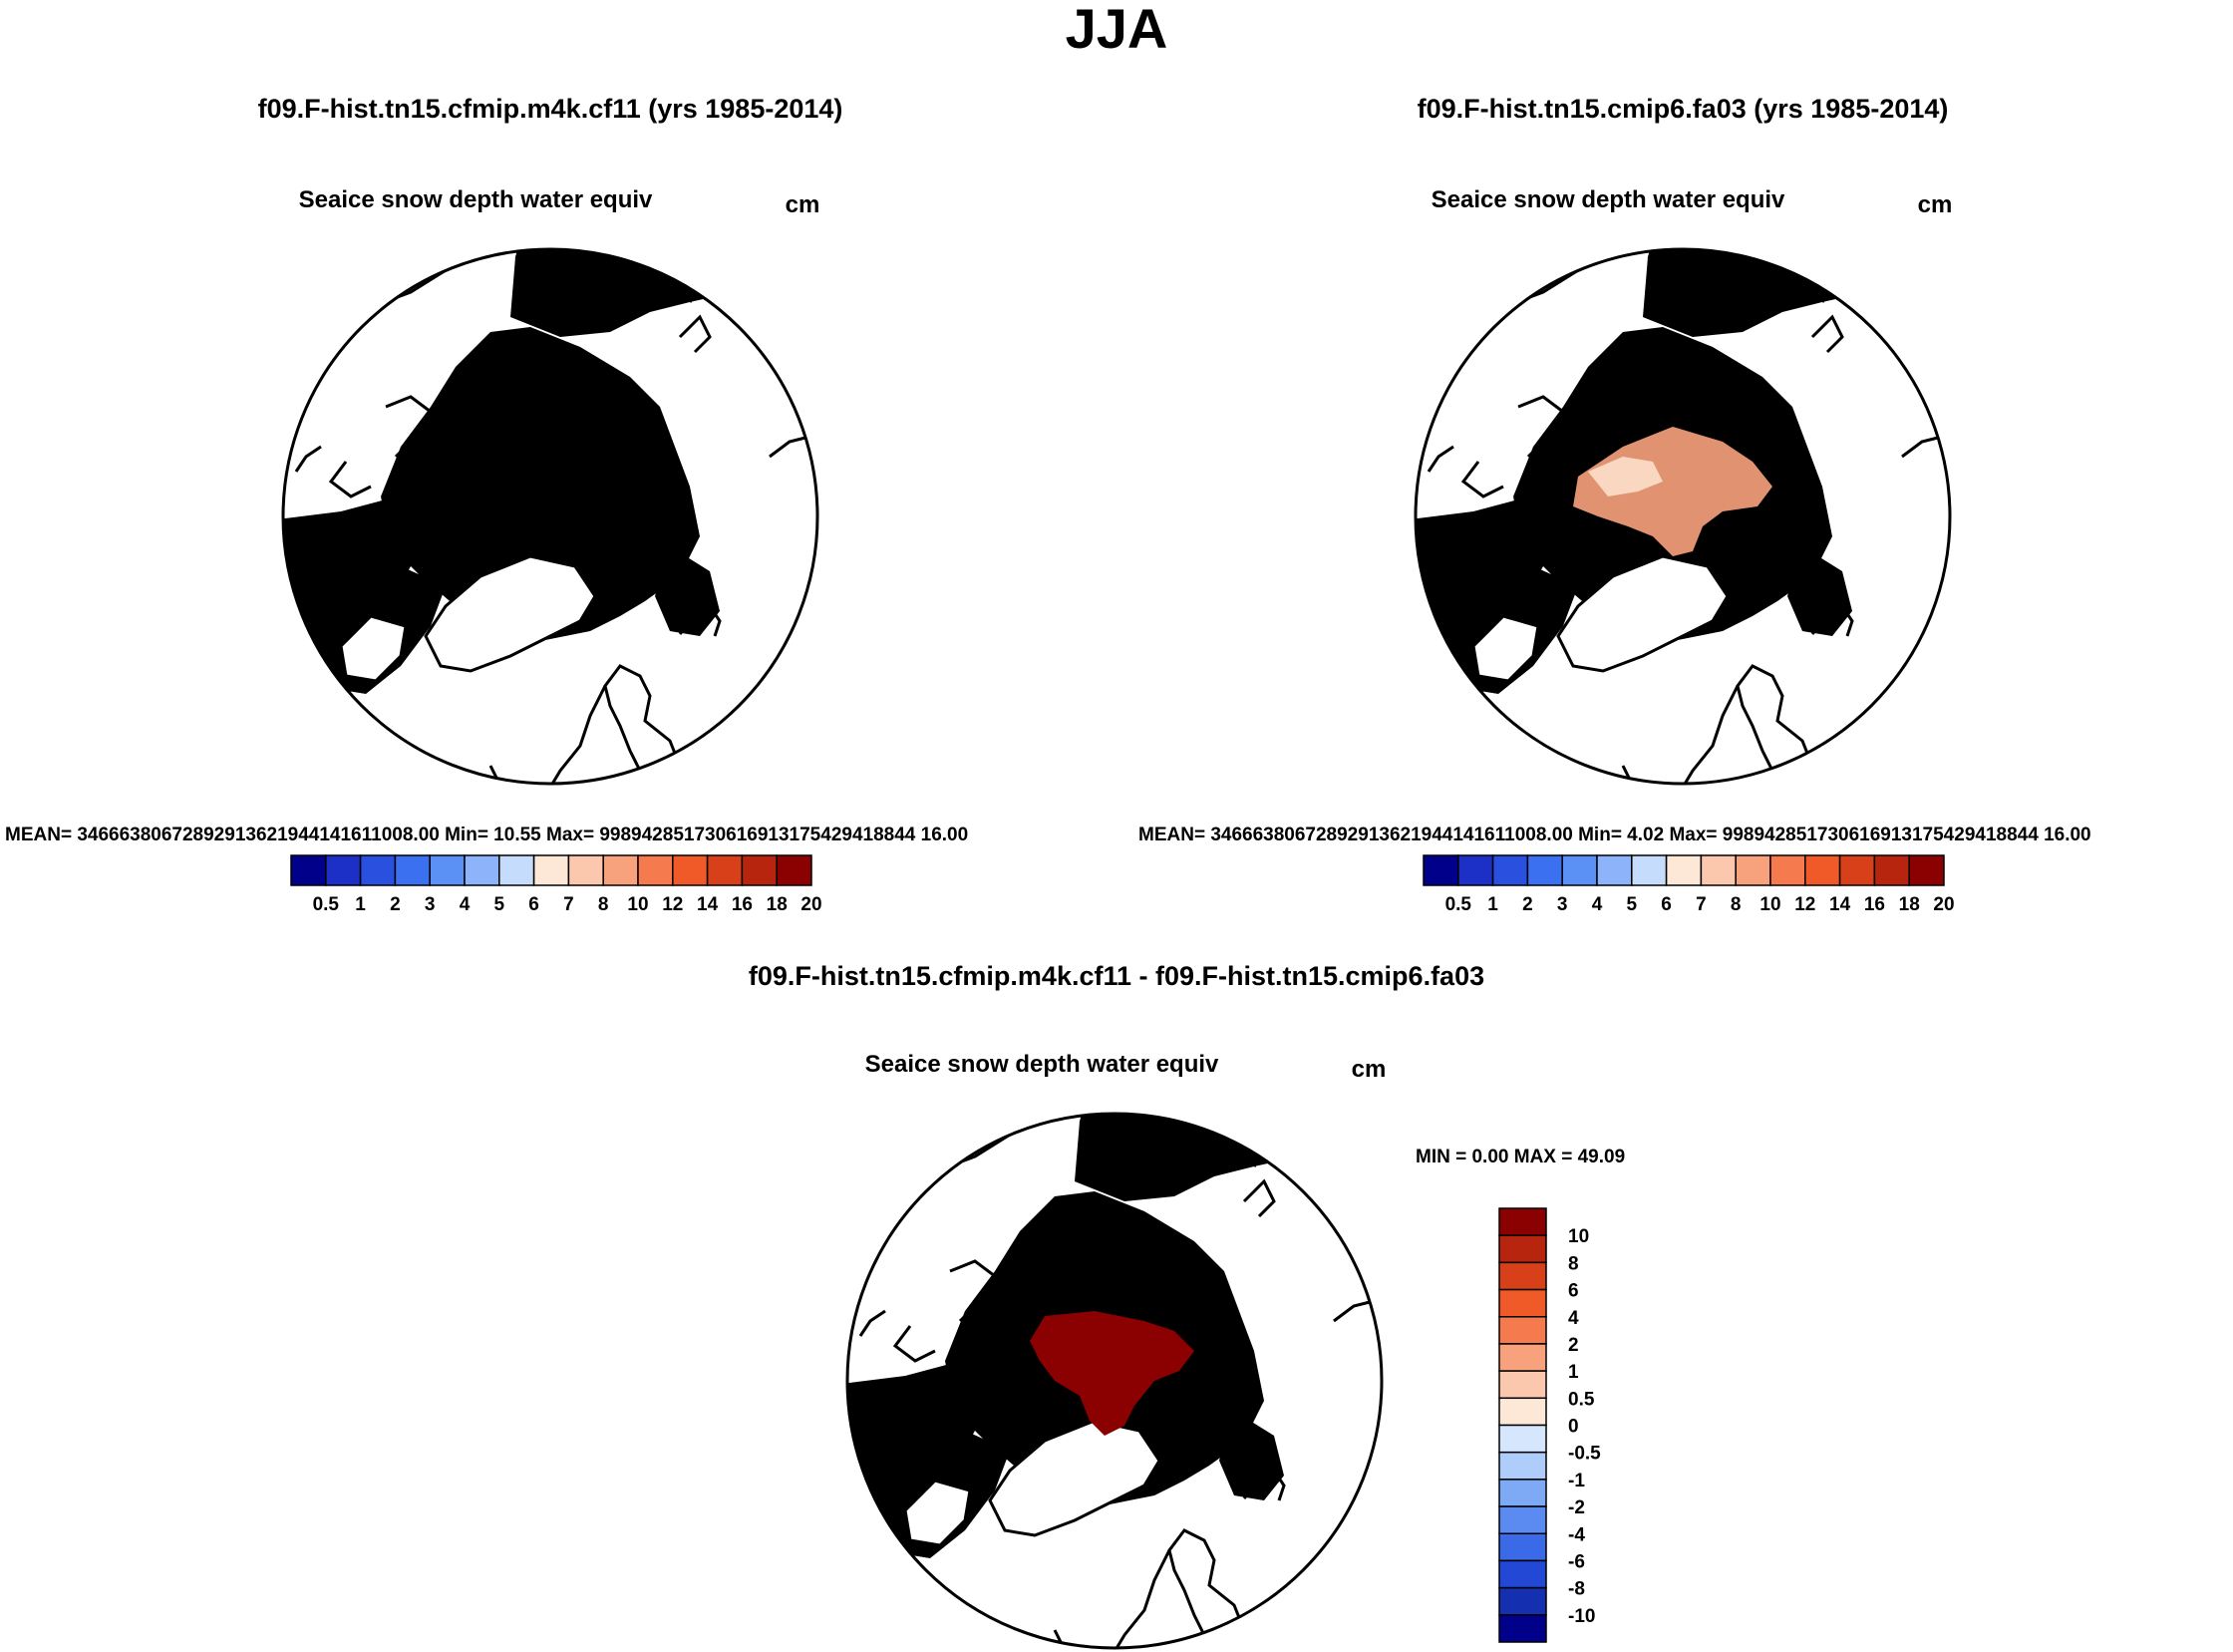 The height and width of the screenshot is (1652, 2233). Describe the element at coordinates (1874, 904) in the screenshot. I see `panel-2-colorbar-tick-label: 16` at that location.